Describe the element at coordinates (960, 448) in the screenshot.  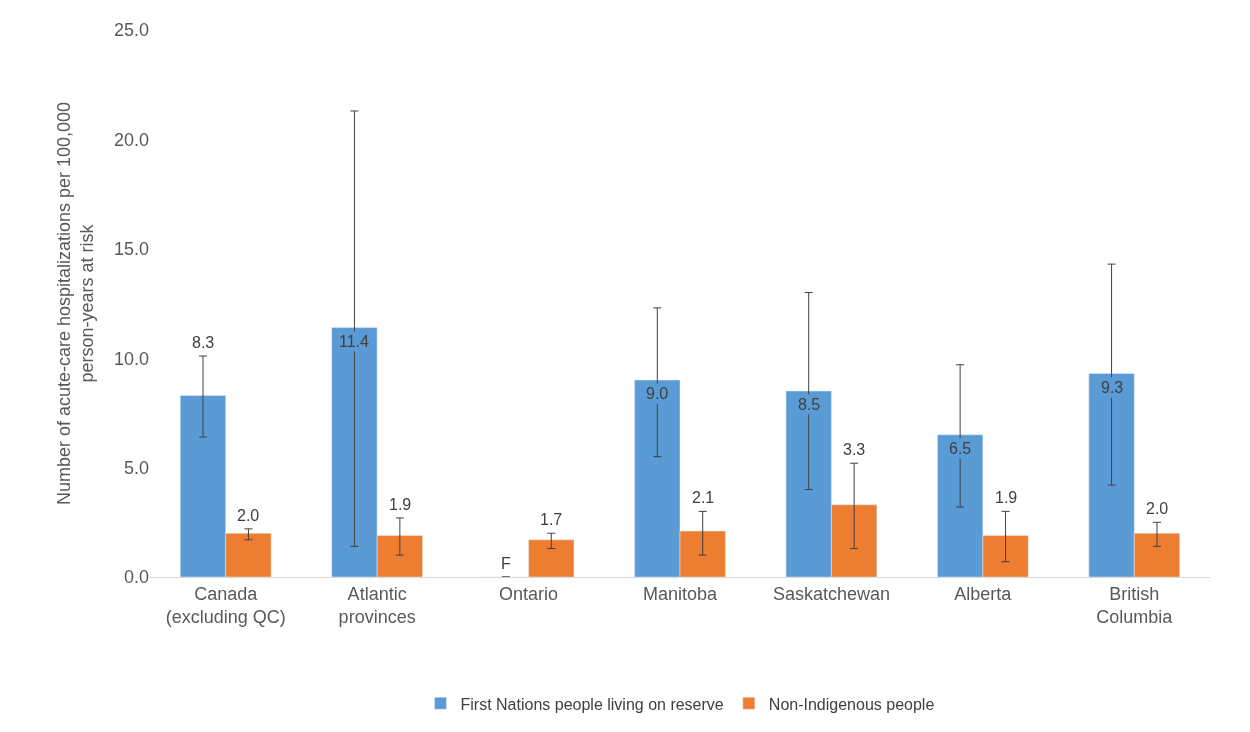
I see `data-label: 6.5` at that location.